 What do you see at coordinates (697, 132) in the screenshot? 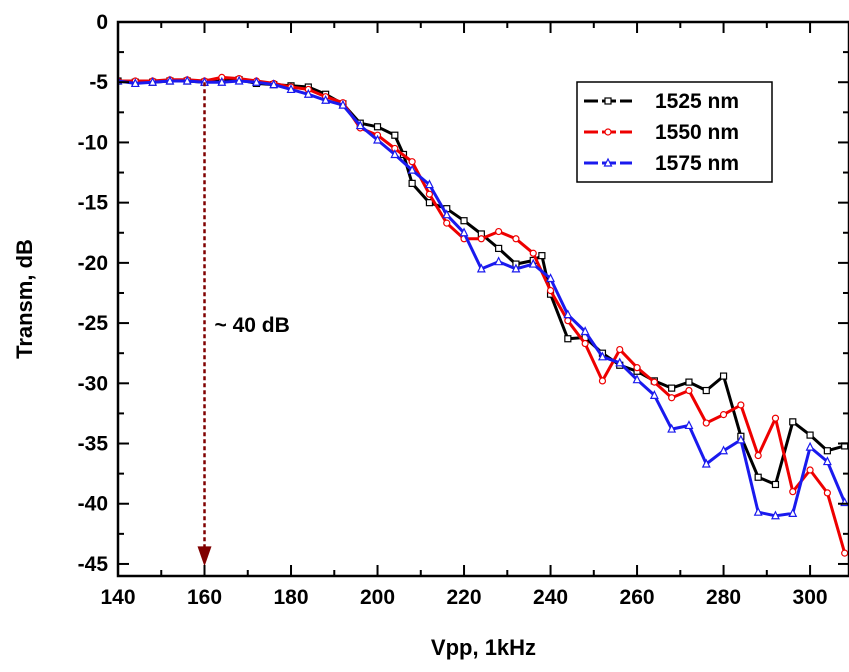
I see `legend-label: 1550 nm` at bounding box center [697, 132].